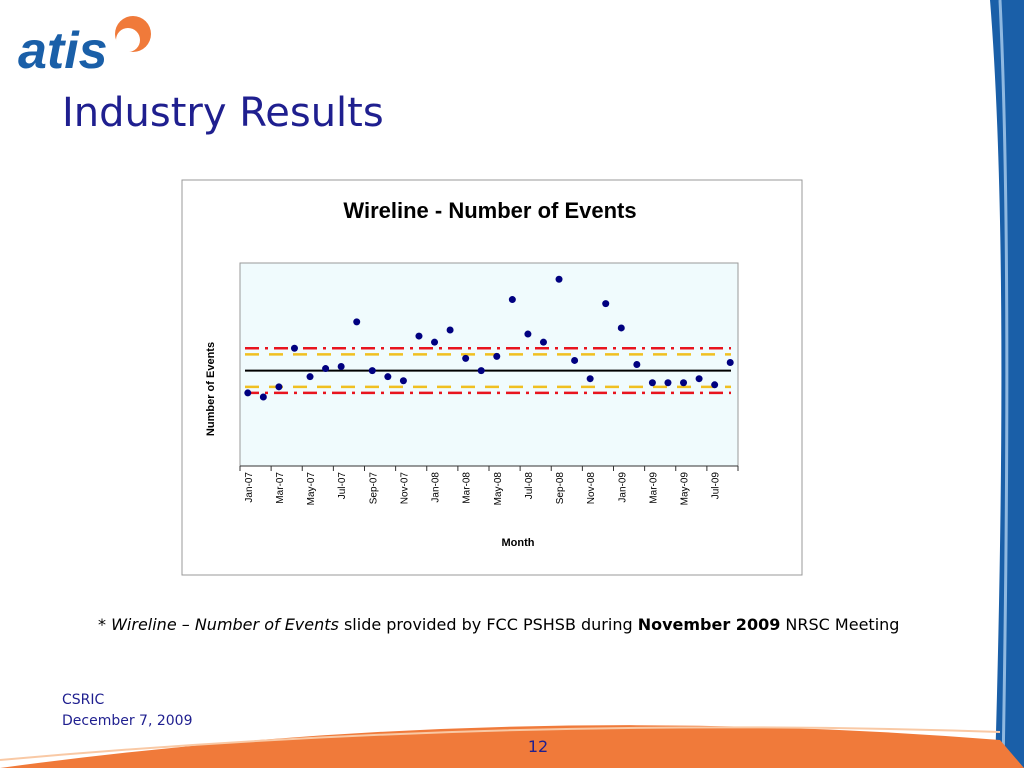 The width and height of the screenshot is (1024, 768). What do you see at coordinates (538, 746) in the screenshot?
I see `page-number: 12` at bounding box center [538, 746].